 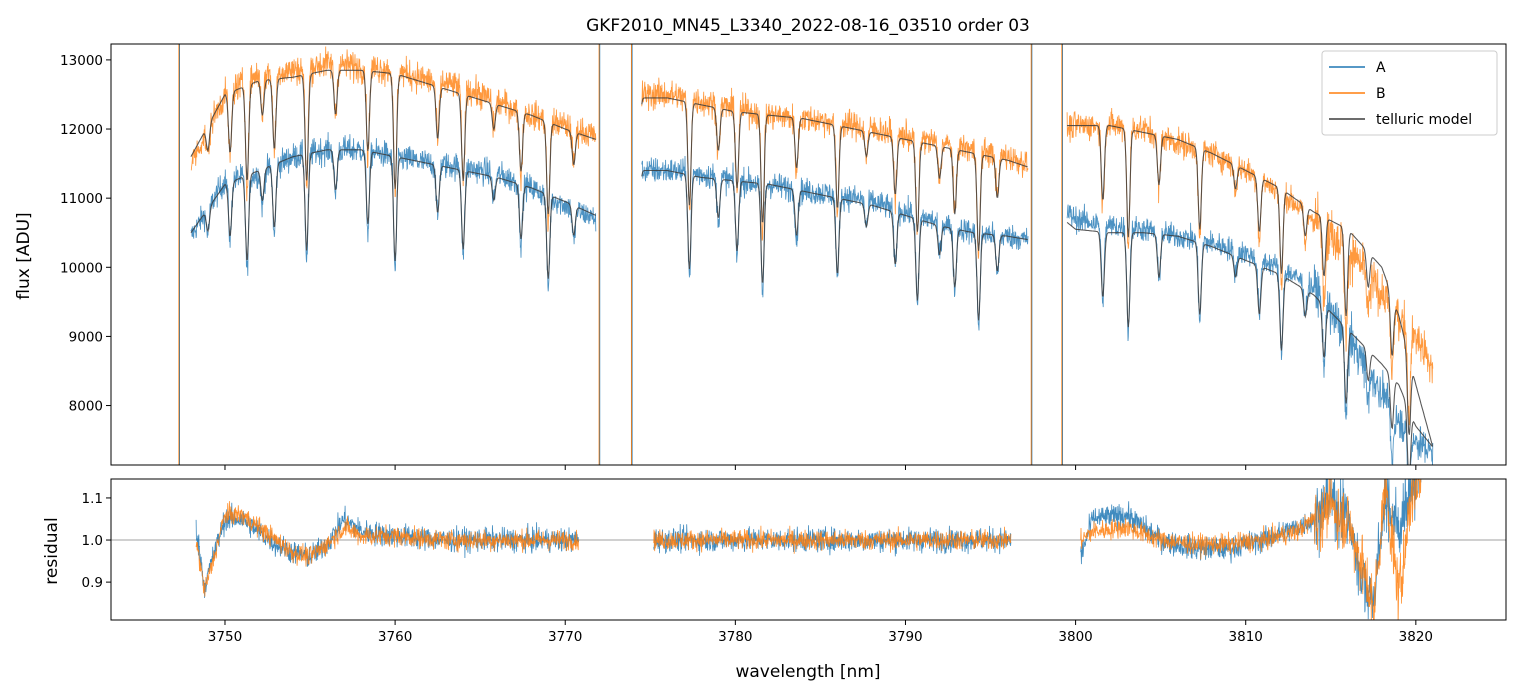 What do you see at coordinates (81, 268) in the screenshot?
I see `flux-y-tick-label-10000: 10000` at bounding box center [81, 268].